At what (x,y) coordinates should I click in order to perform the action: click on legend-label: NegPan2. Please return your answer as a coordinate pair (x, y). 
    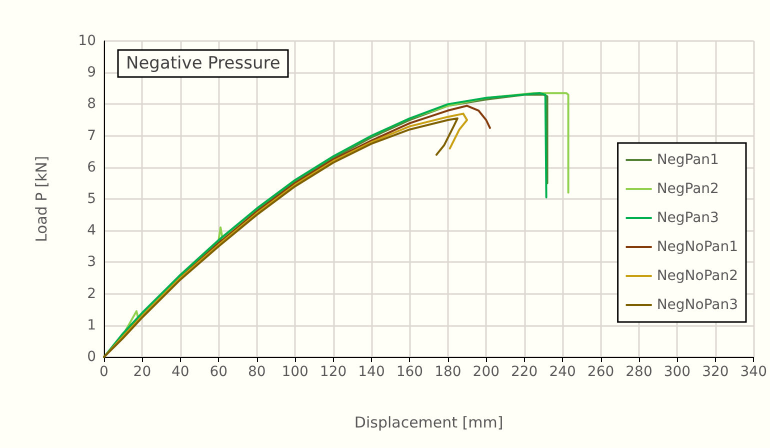
    Looking at the image, I should click on (687, 189).